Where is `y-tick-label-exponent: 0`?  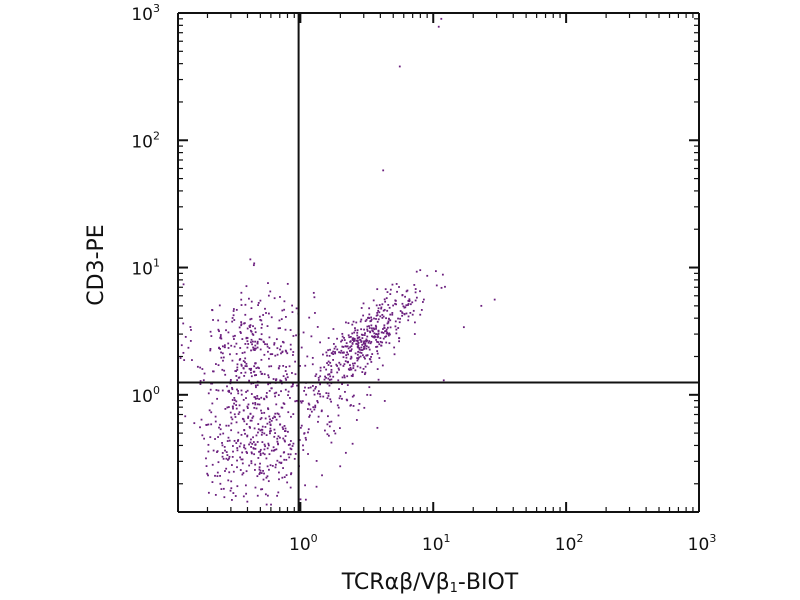
y-tick-label-exponent: 0 is located at coordinates (156, 390).